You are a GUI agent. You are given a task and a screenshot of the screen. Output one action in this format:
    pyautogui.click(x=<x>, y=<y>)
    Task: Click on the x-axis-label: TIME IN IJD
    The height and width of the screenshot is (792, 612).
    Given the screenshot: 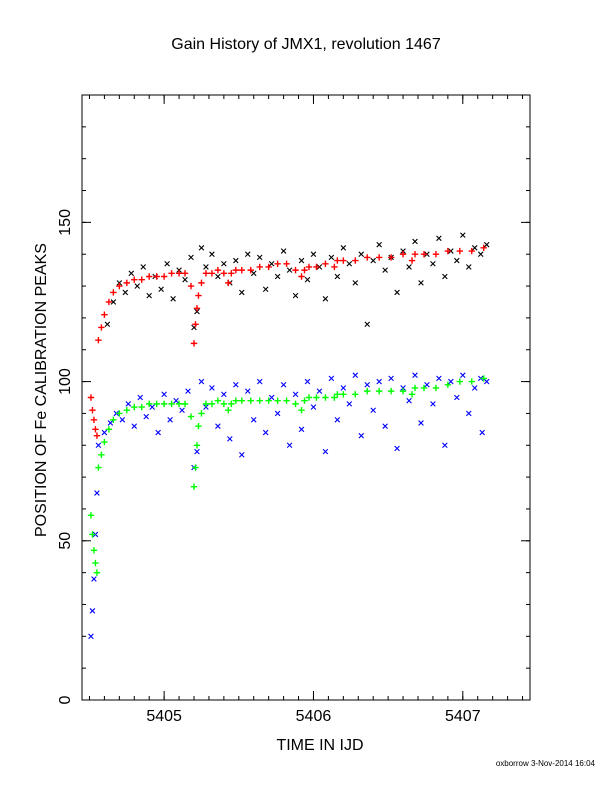 What is the action you would take?
    pyautogui.click(x=320, y=745)
    